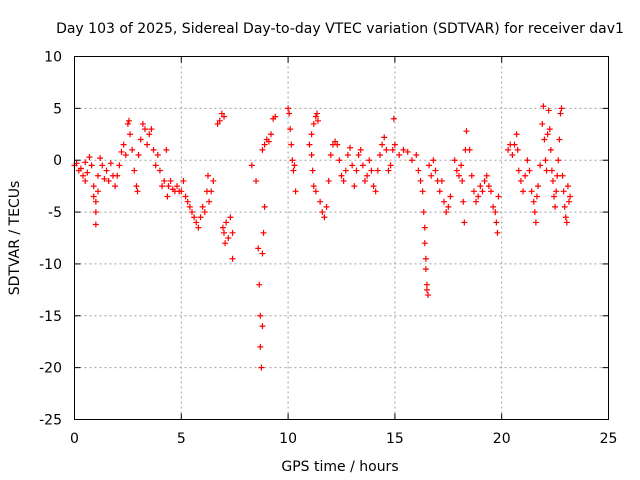  I want to click on y-tick-label: -20, so click(50, 369).